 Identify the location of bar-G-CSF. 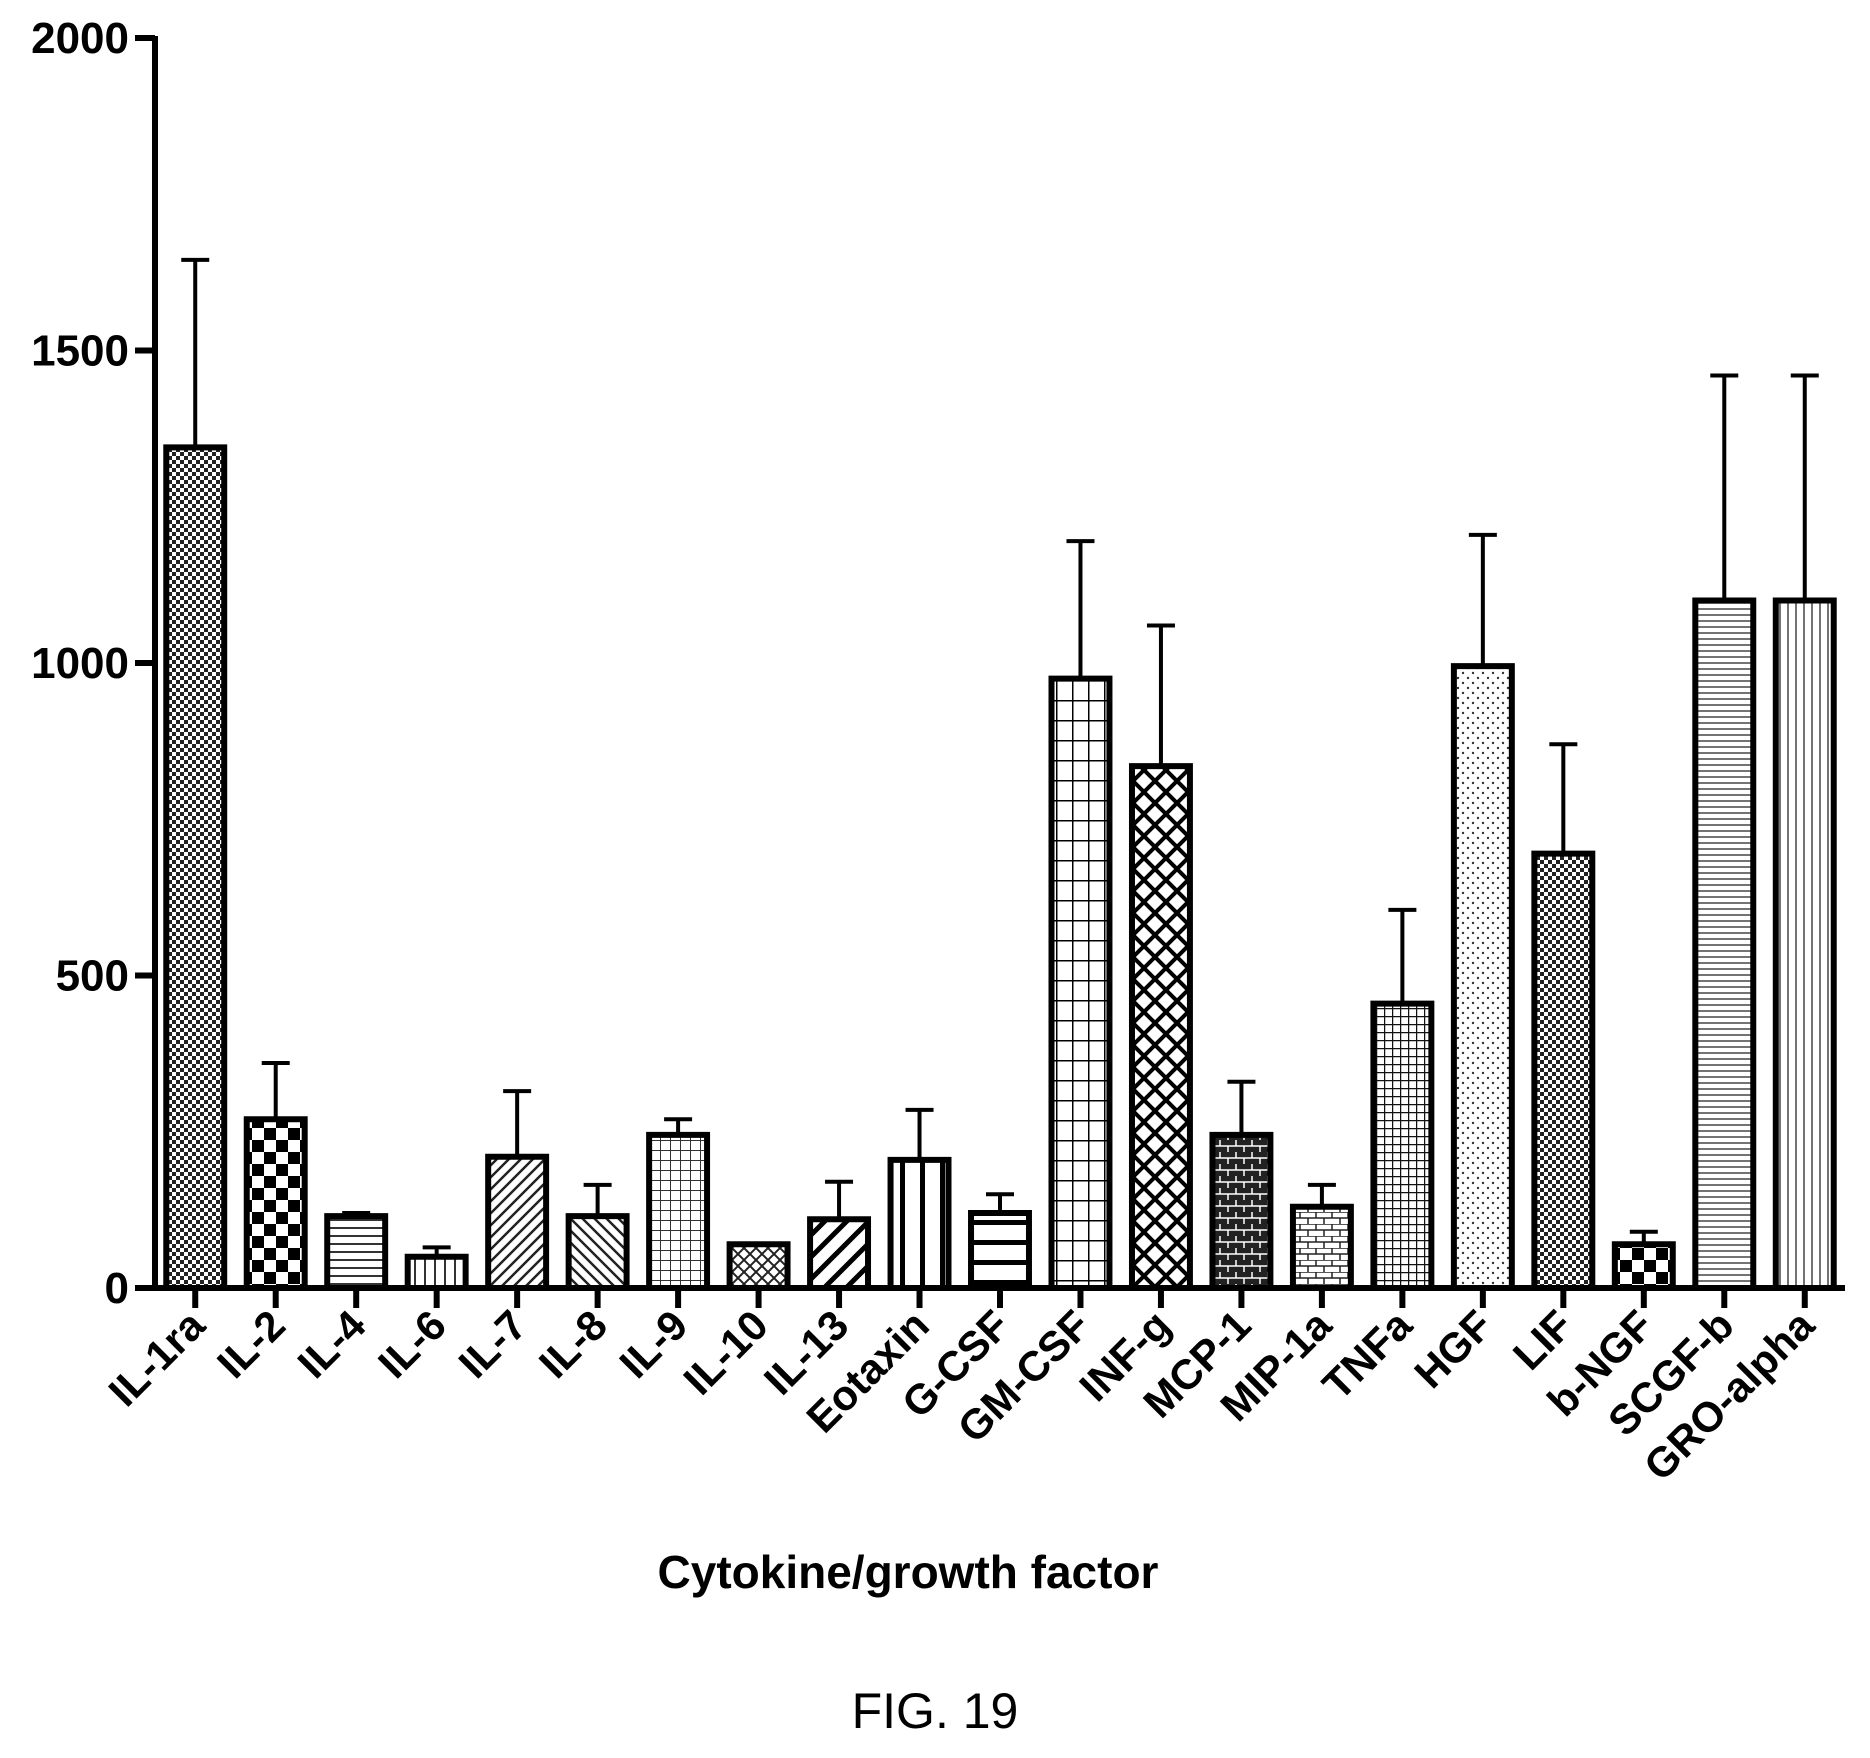
(1000, 1250).